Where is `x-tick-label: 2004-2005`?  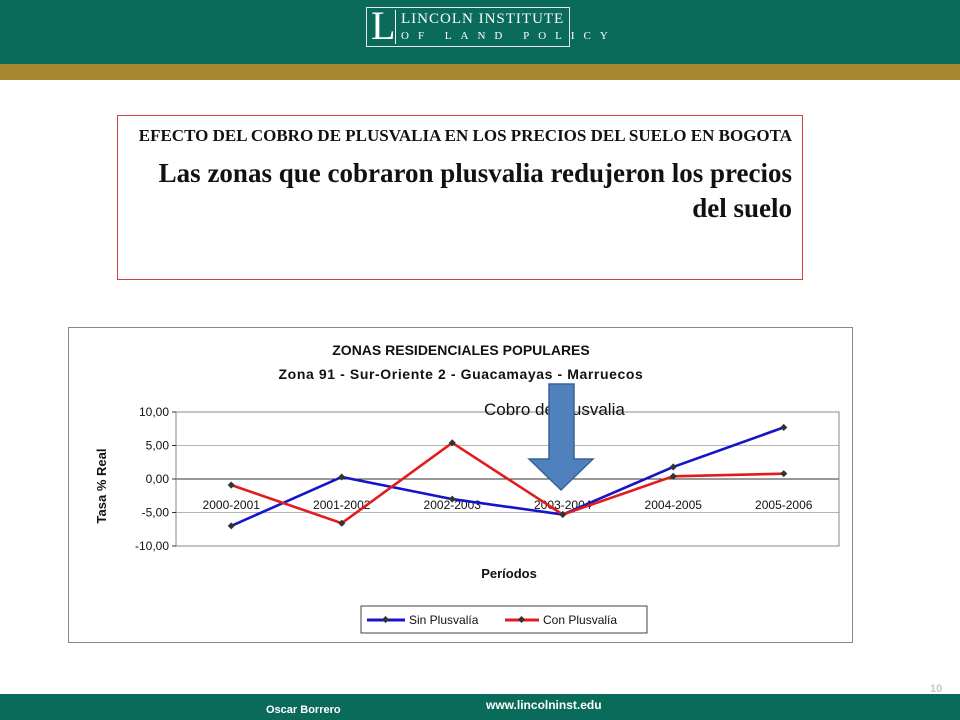
x-tick-label: 2004-2005 is located at coordinates (674, 505).